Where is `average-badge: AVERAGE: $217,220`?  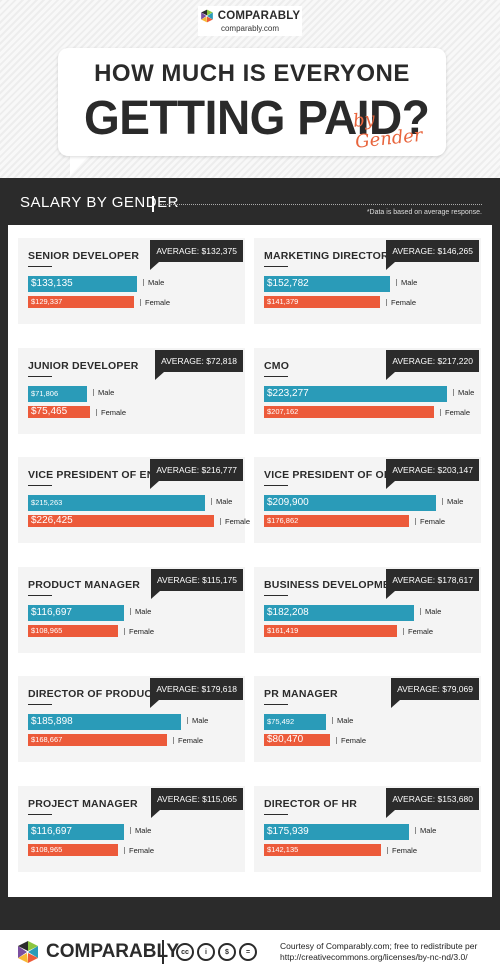
average-badge: AVERAGE: $217,220 is located at coordinates (432, 360).